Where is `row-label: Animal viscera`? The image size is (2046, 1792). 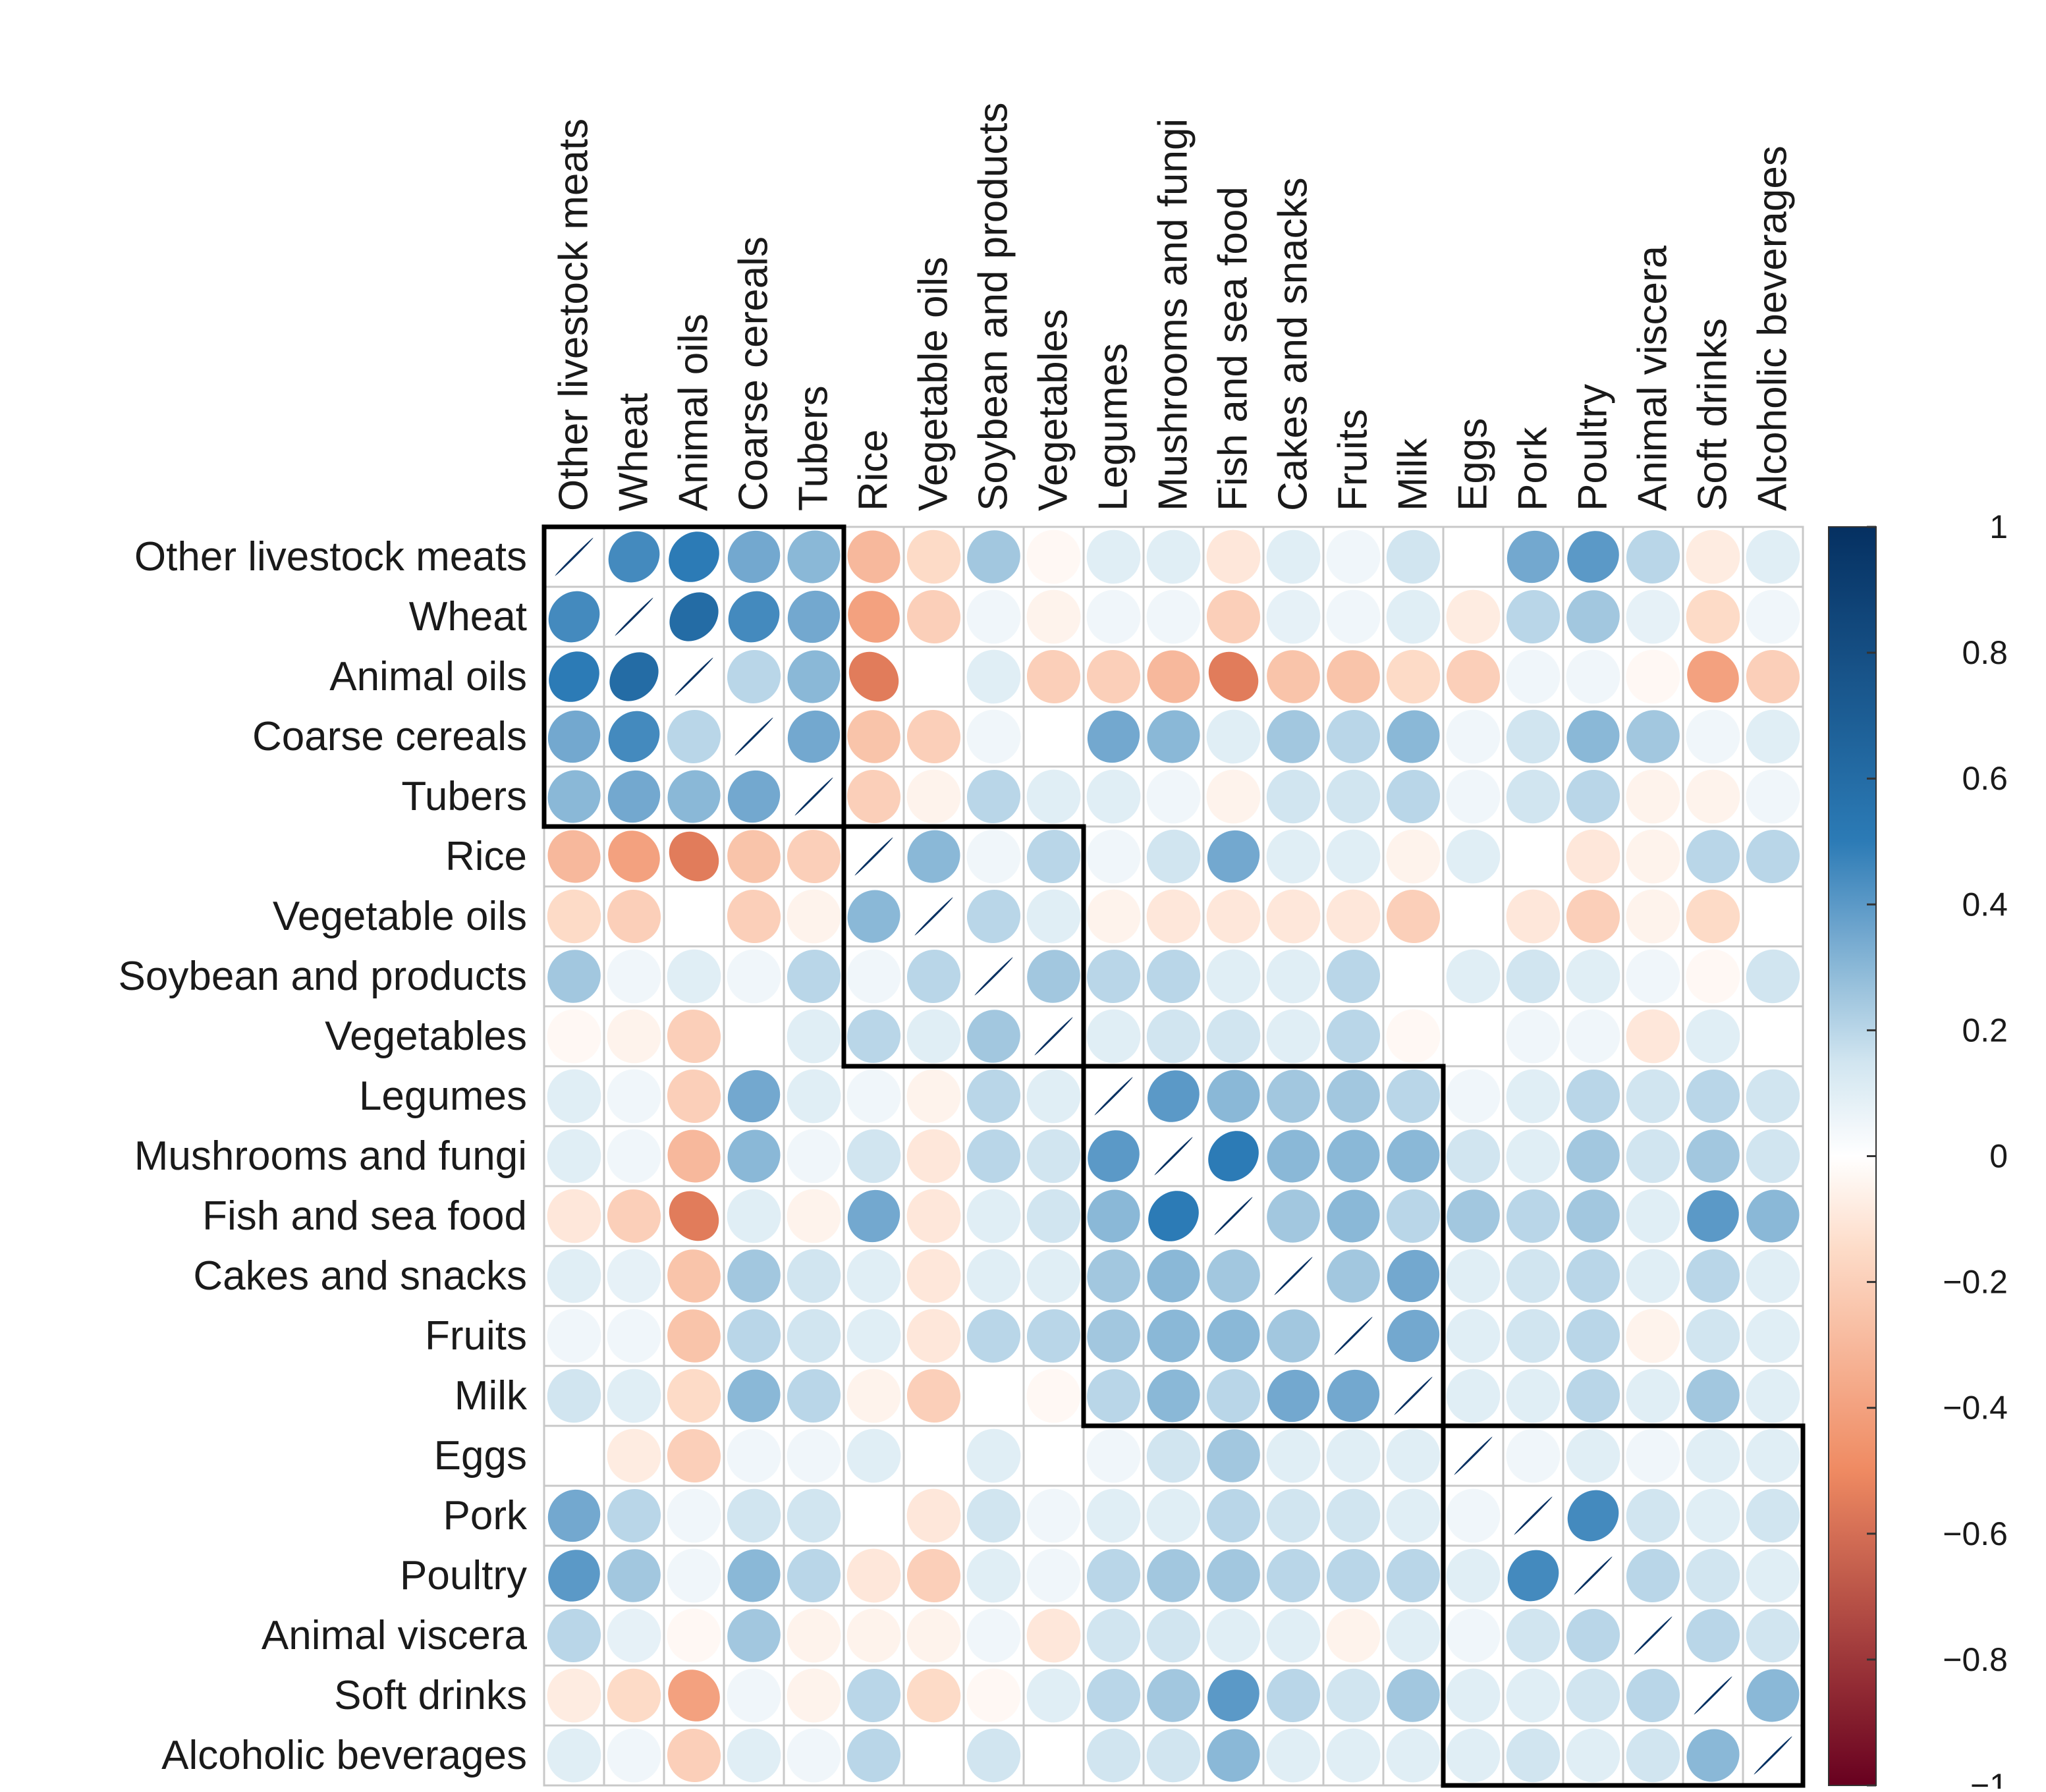
row-label: Animal viscera is located at coordinates (395, 1635).